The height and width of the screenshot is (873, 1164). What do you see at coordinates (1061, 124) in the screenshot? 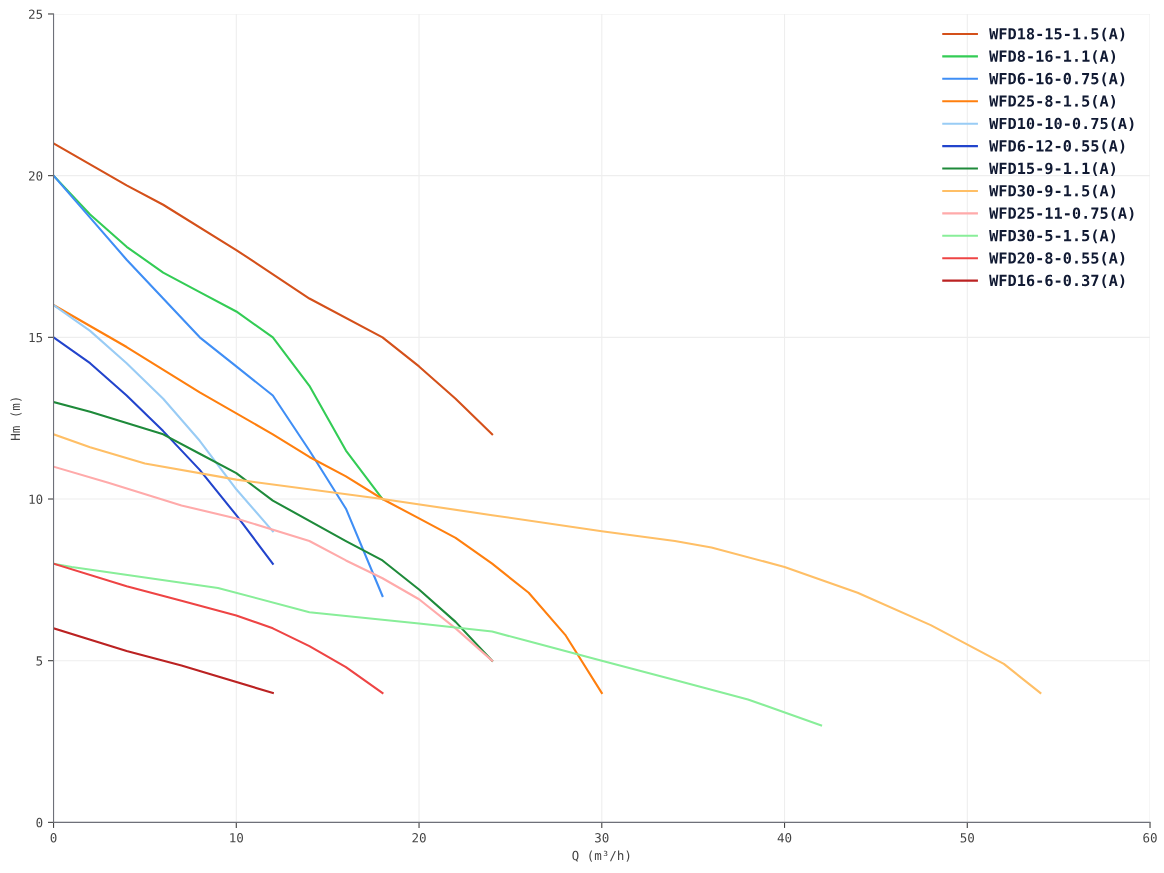
I see `legend-label: WFD10-10-0.75(A)` at bounding box center [1061, 124].